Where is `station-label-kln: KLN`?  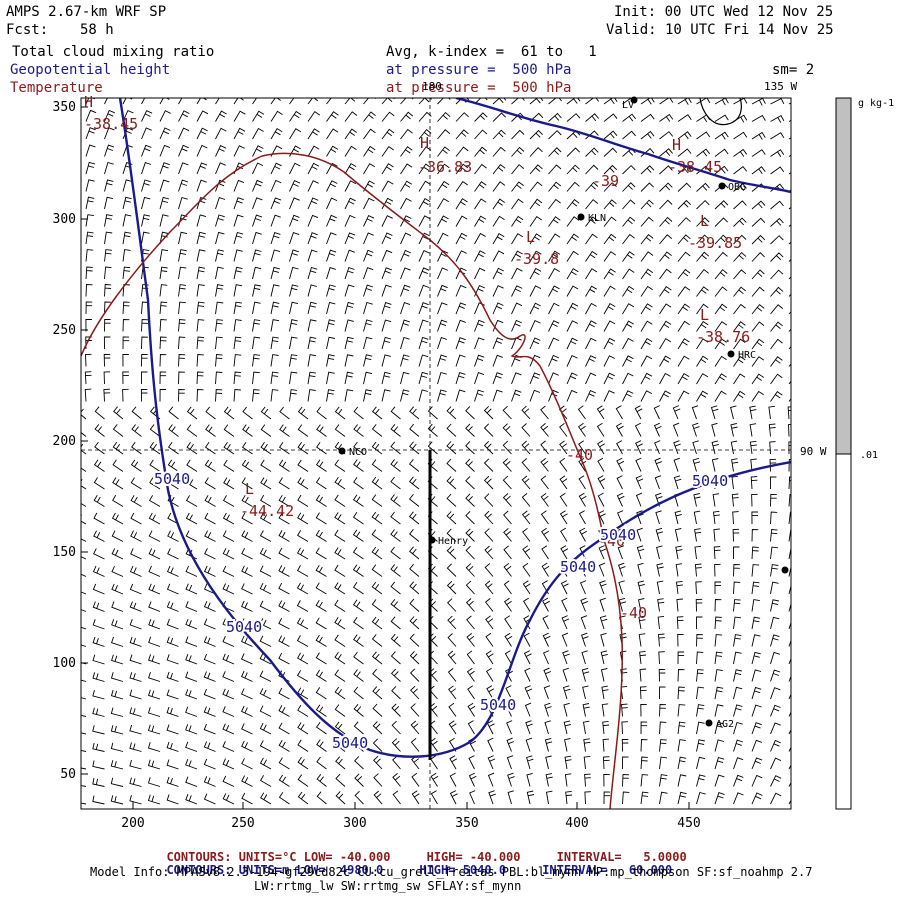
station-label-kln: KLN is located at coordinates (597, 218).